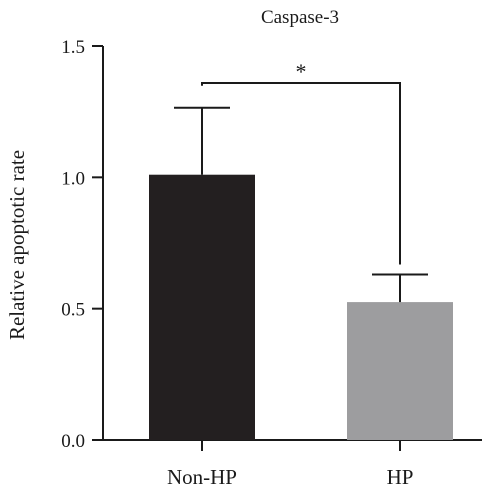 The image size is (500, 498). What do you see at coordinates (17, 245) in the screenshot?
I see `y-axis-label: Relative apoptotic rate` at bounding box center [17, 245].